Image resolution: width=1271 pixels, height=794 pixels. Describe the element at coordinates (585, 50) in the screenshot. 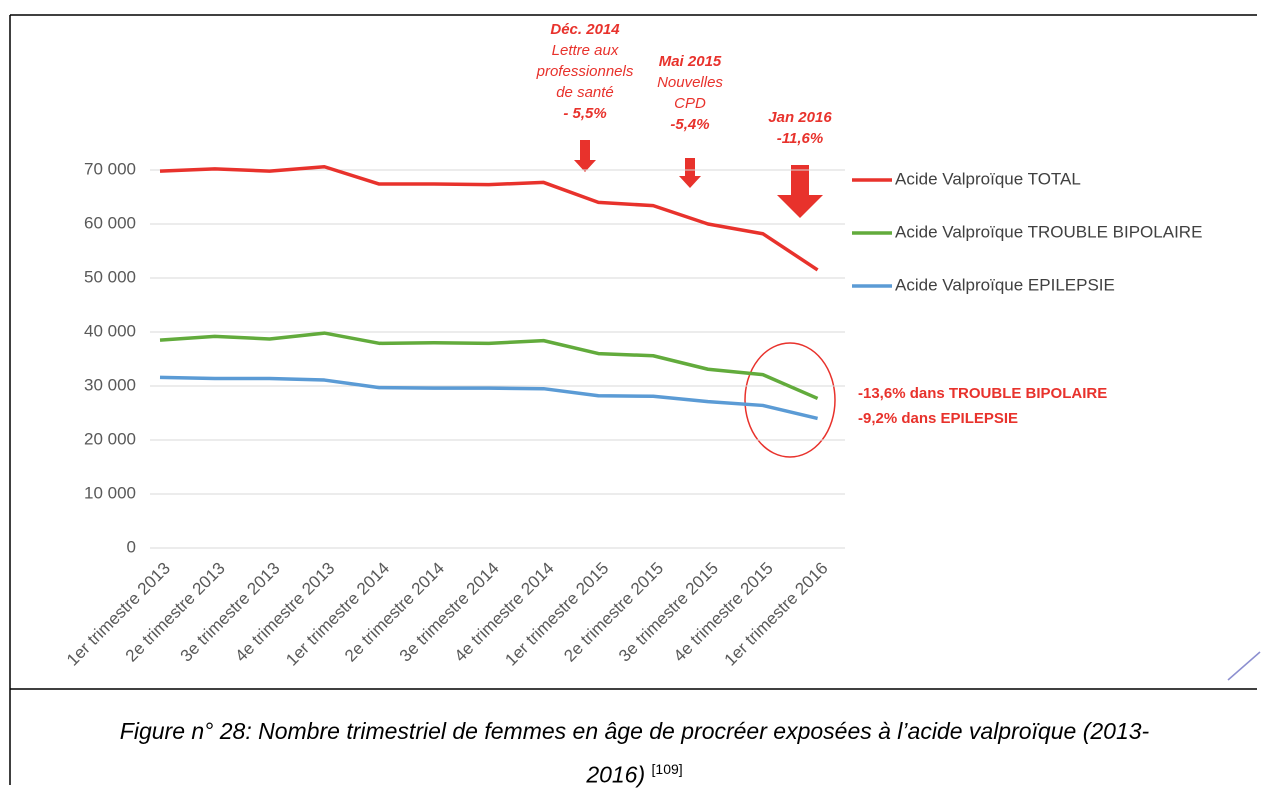

I see `annotation: Lettre aux` at that location.